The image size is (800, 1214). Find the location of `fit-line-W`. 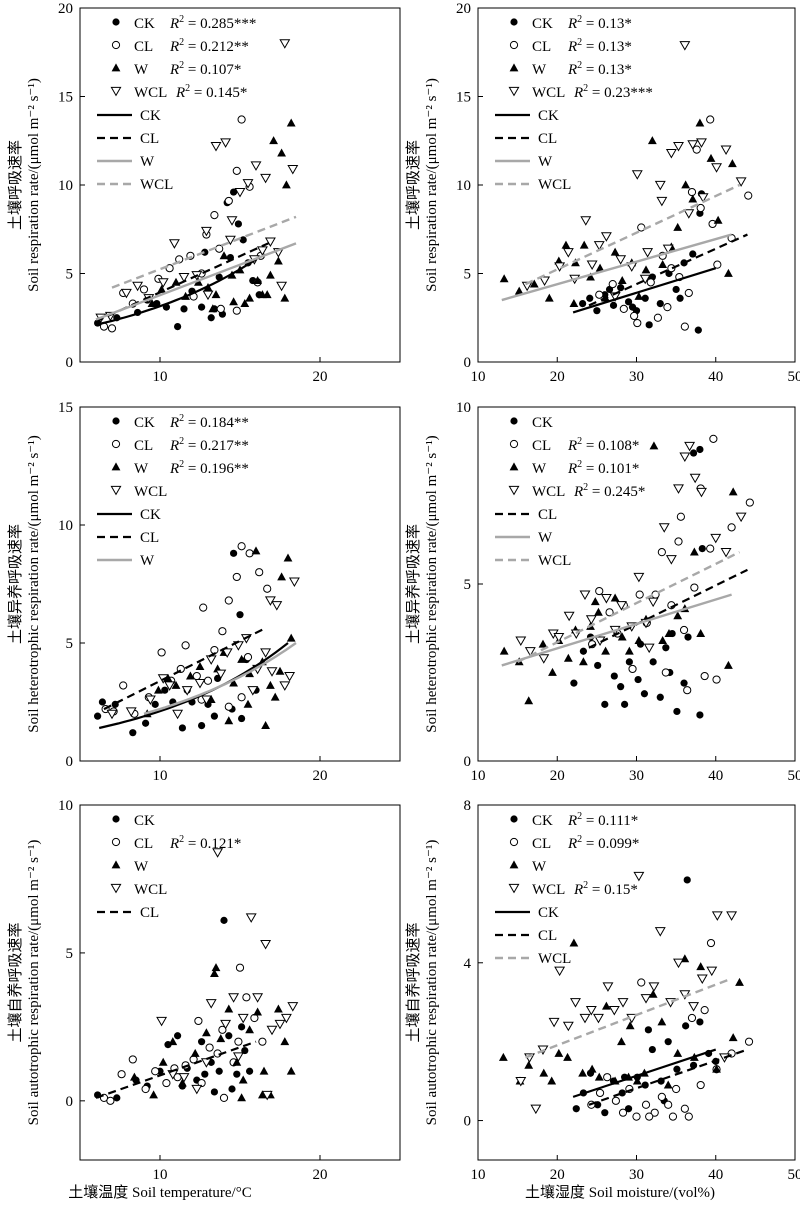

fit-line-W is located at coordinates (616, 267).